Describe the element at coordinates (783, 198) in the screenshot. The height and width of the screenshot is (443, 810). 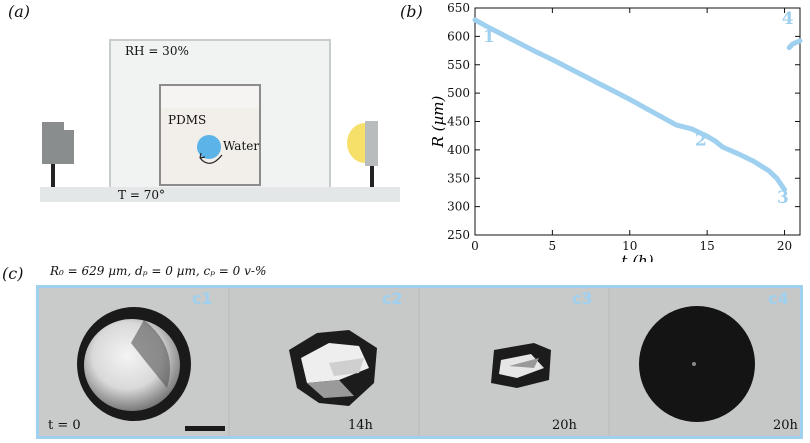
I see `point-annotation-3: 3` at that location.